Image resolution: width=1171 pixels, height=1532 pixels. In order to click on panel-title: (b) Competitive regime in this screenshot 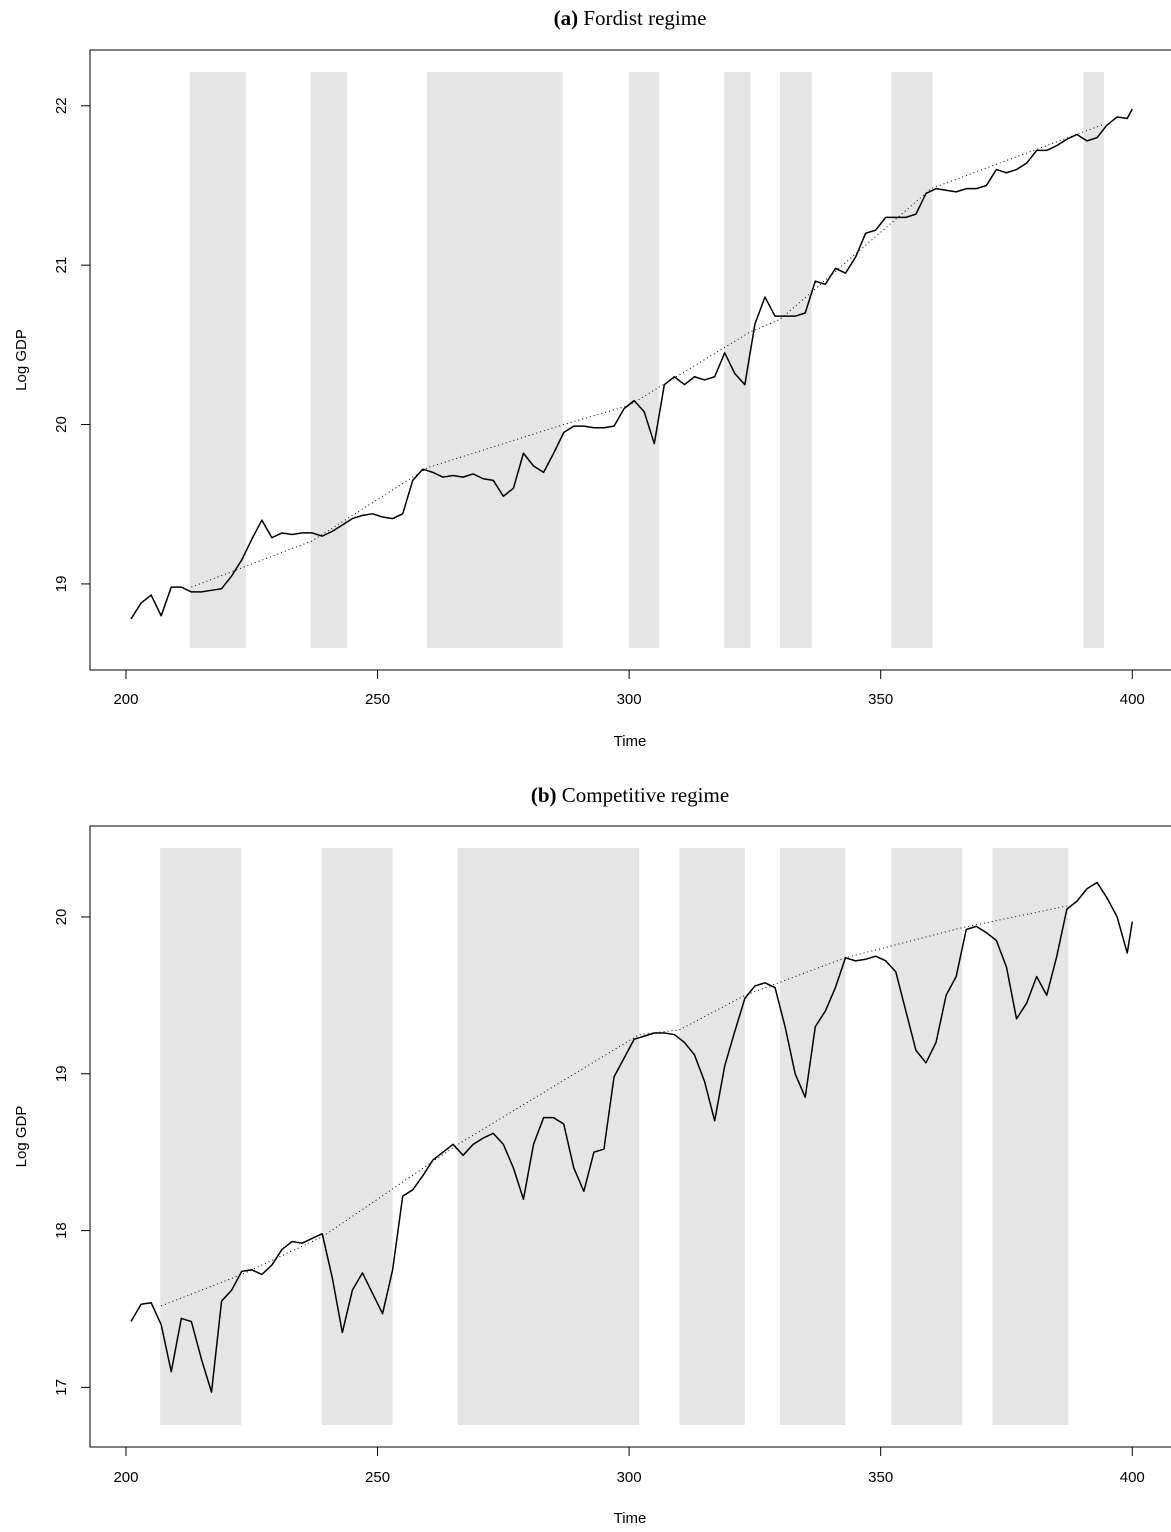, I will do `click(630, 795)`.